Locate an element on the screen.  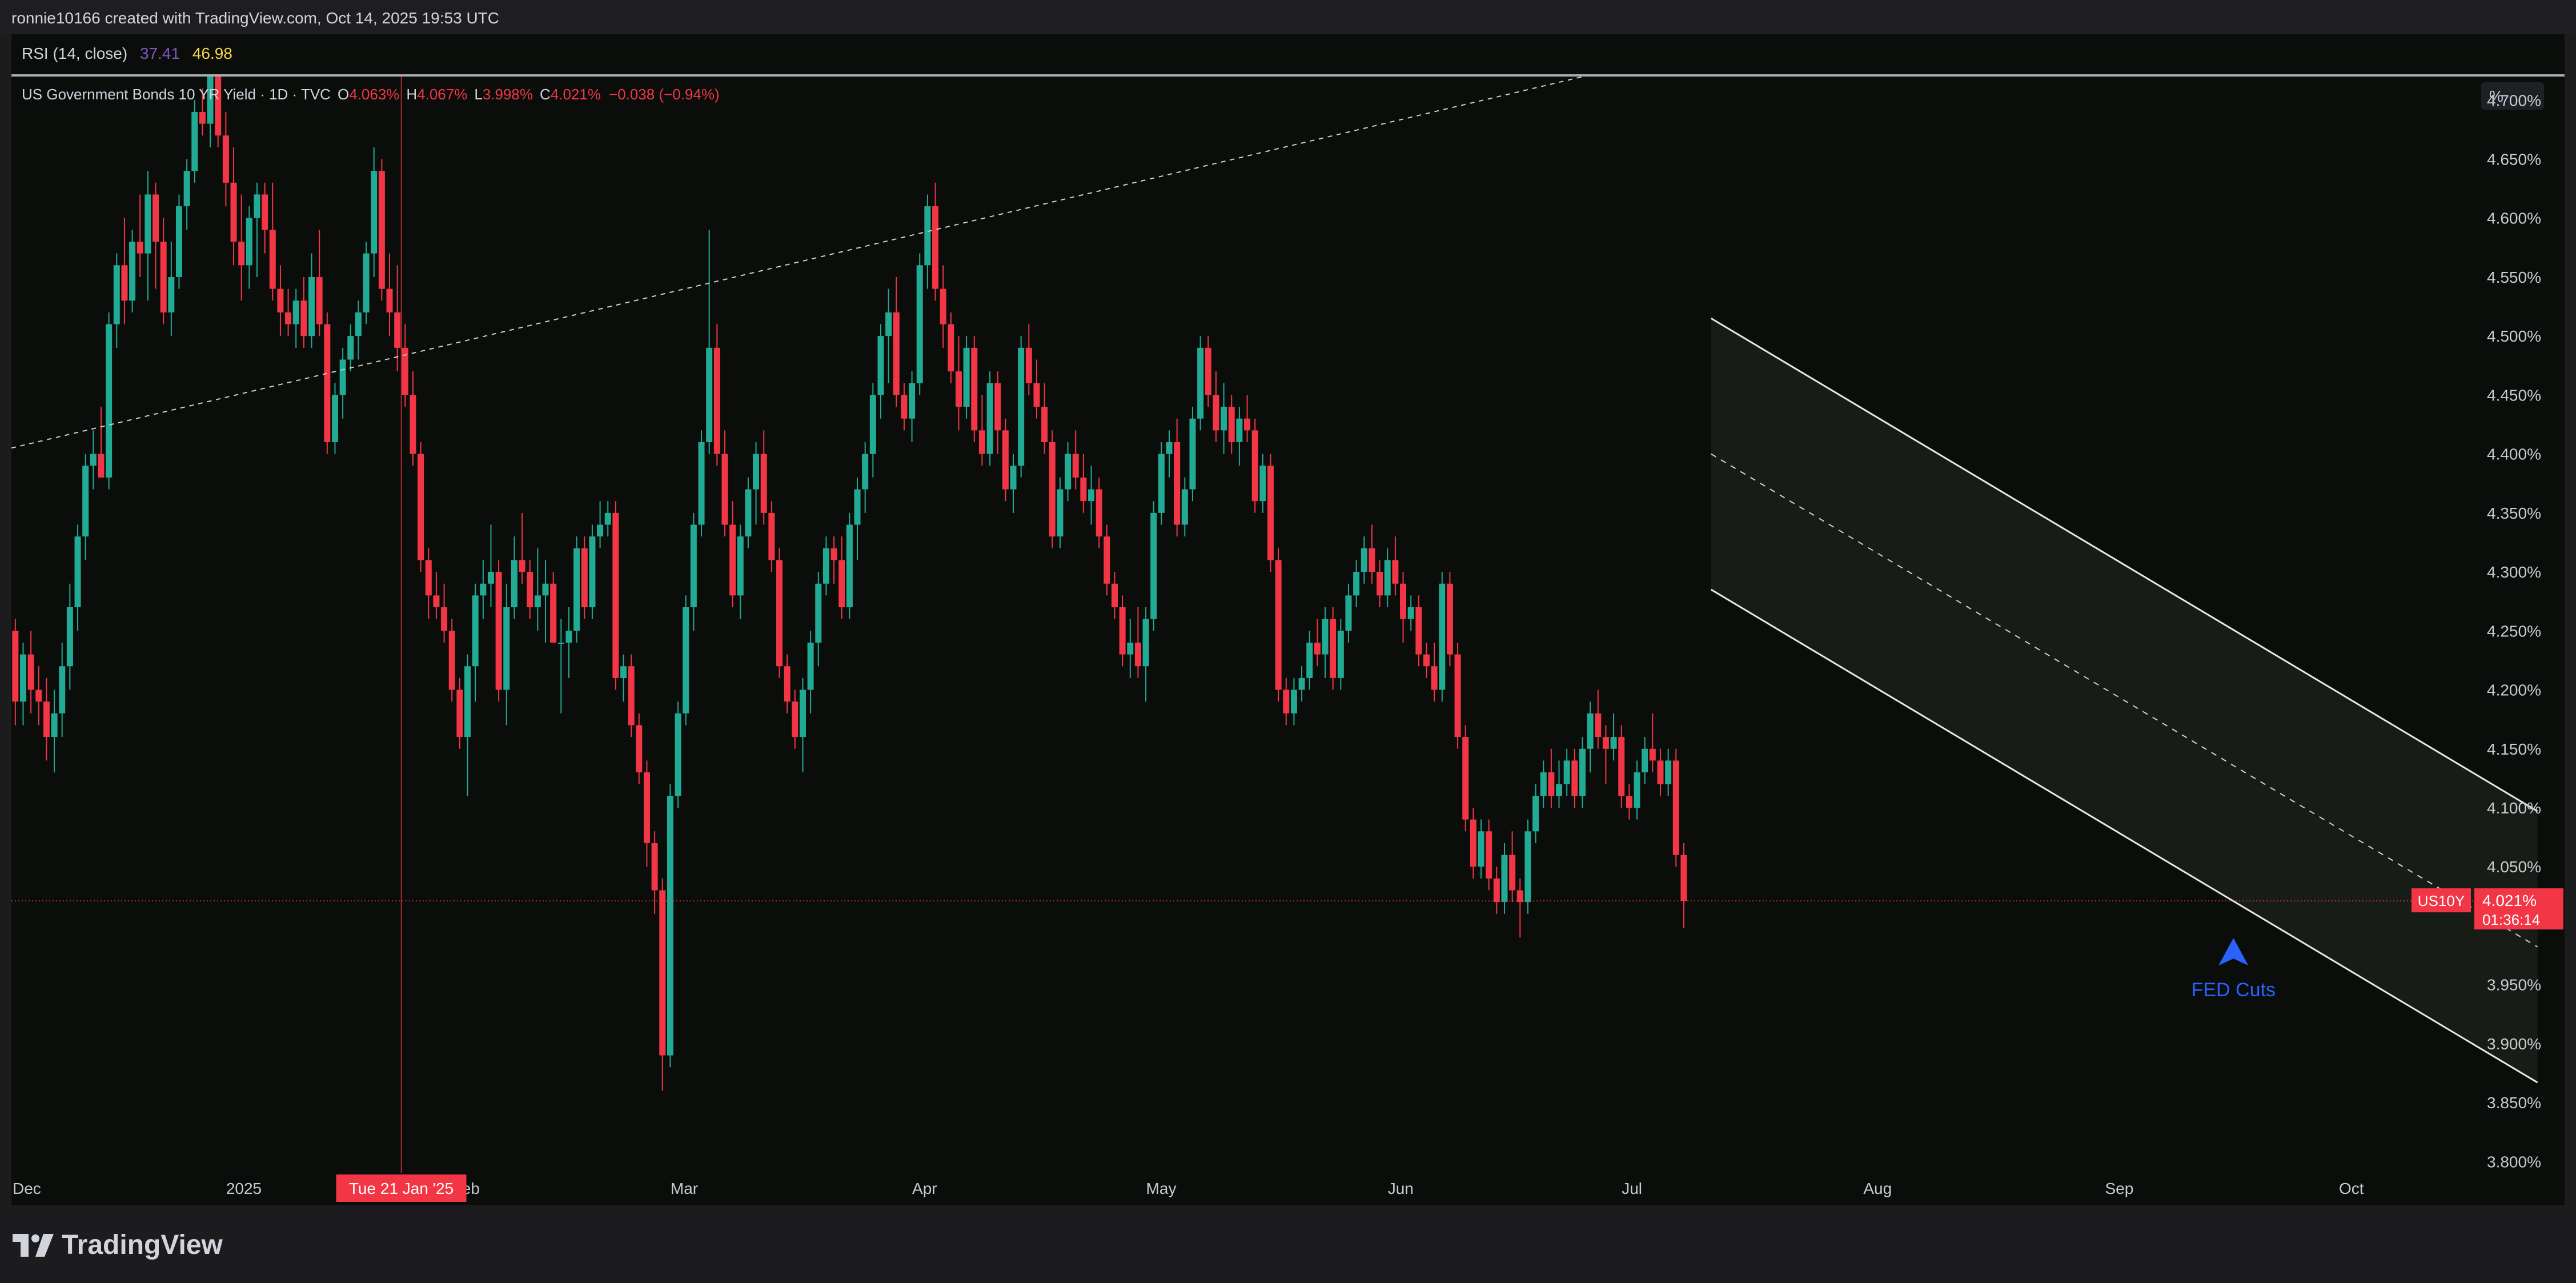
channel-upper-line is located at coordinates (2124, 564).